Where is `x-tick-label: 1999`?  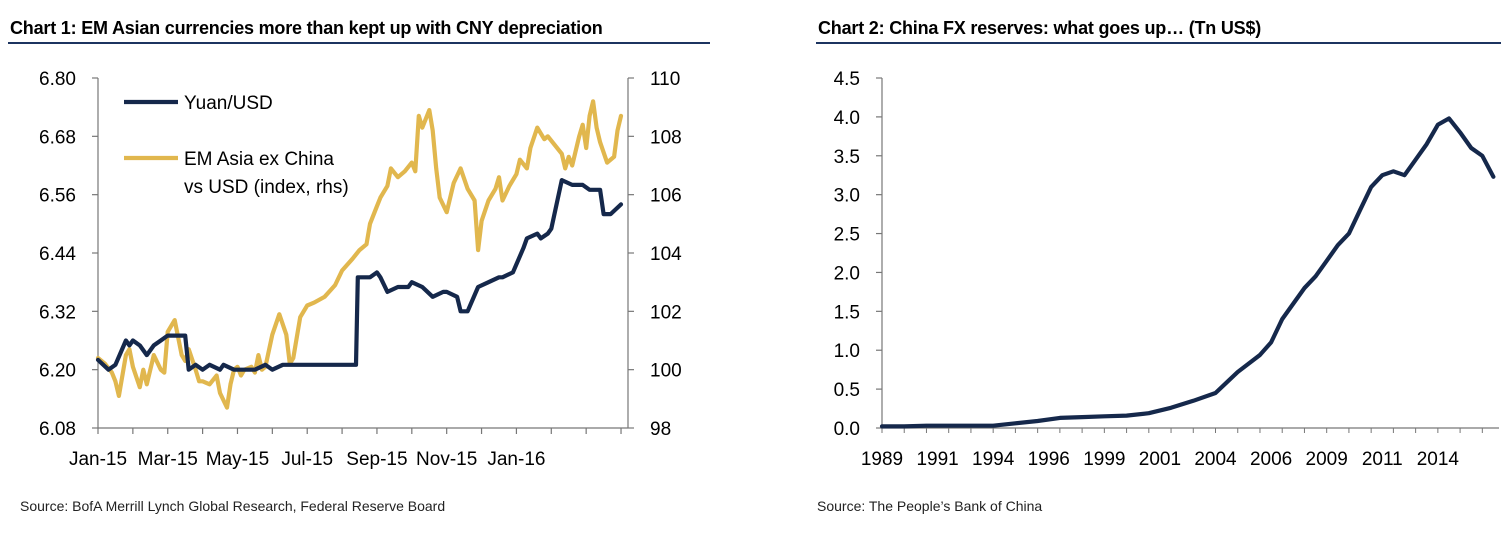
x-tick-label: 1999 is located at coordinates (1104, 459).